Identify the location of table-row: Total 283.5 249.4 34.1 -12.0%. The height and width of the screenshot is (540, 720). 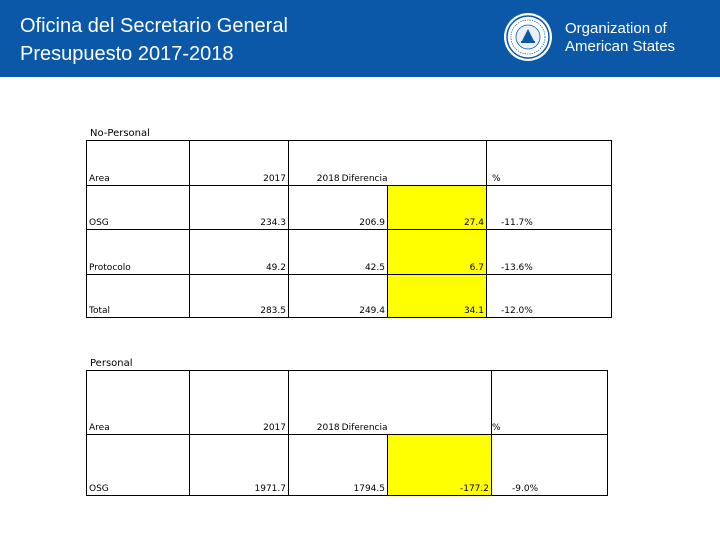
(349, 296).